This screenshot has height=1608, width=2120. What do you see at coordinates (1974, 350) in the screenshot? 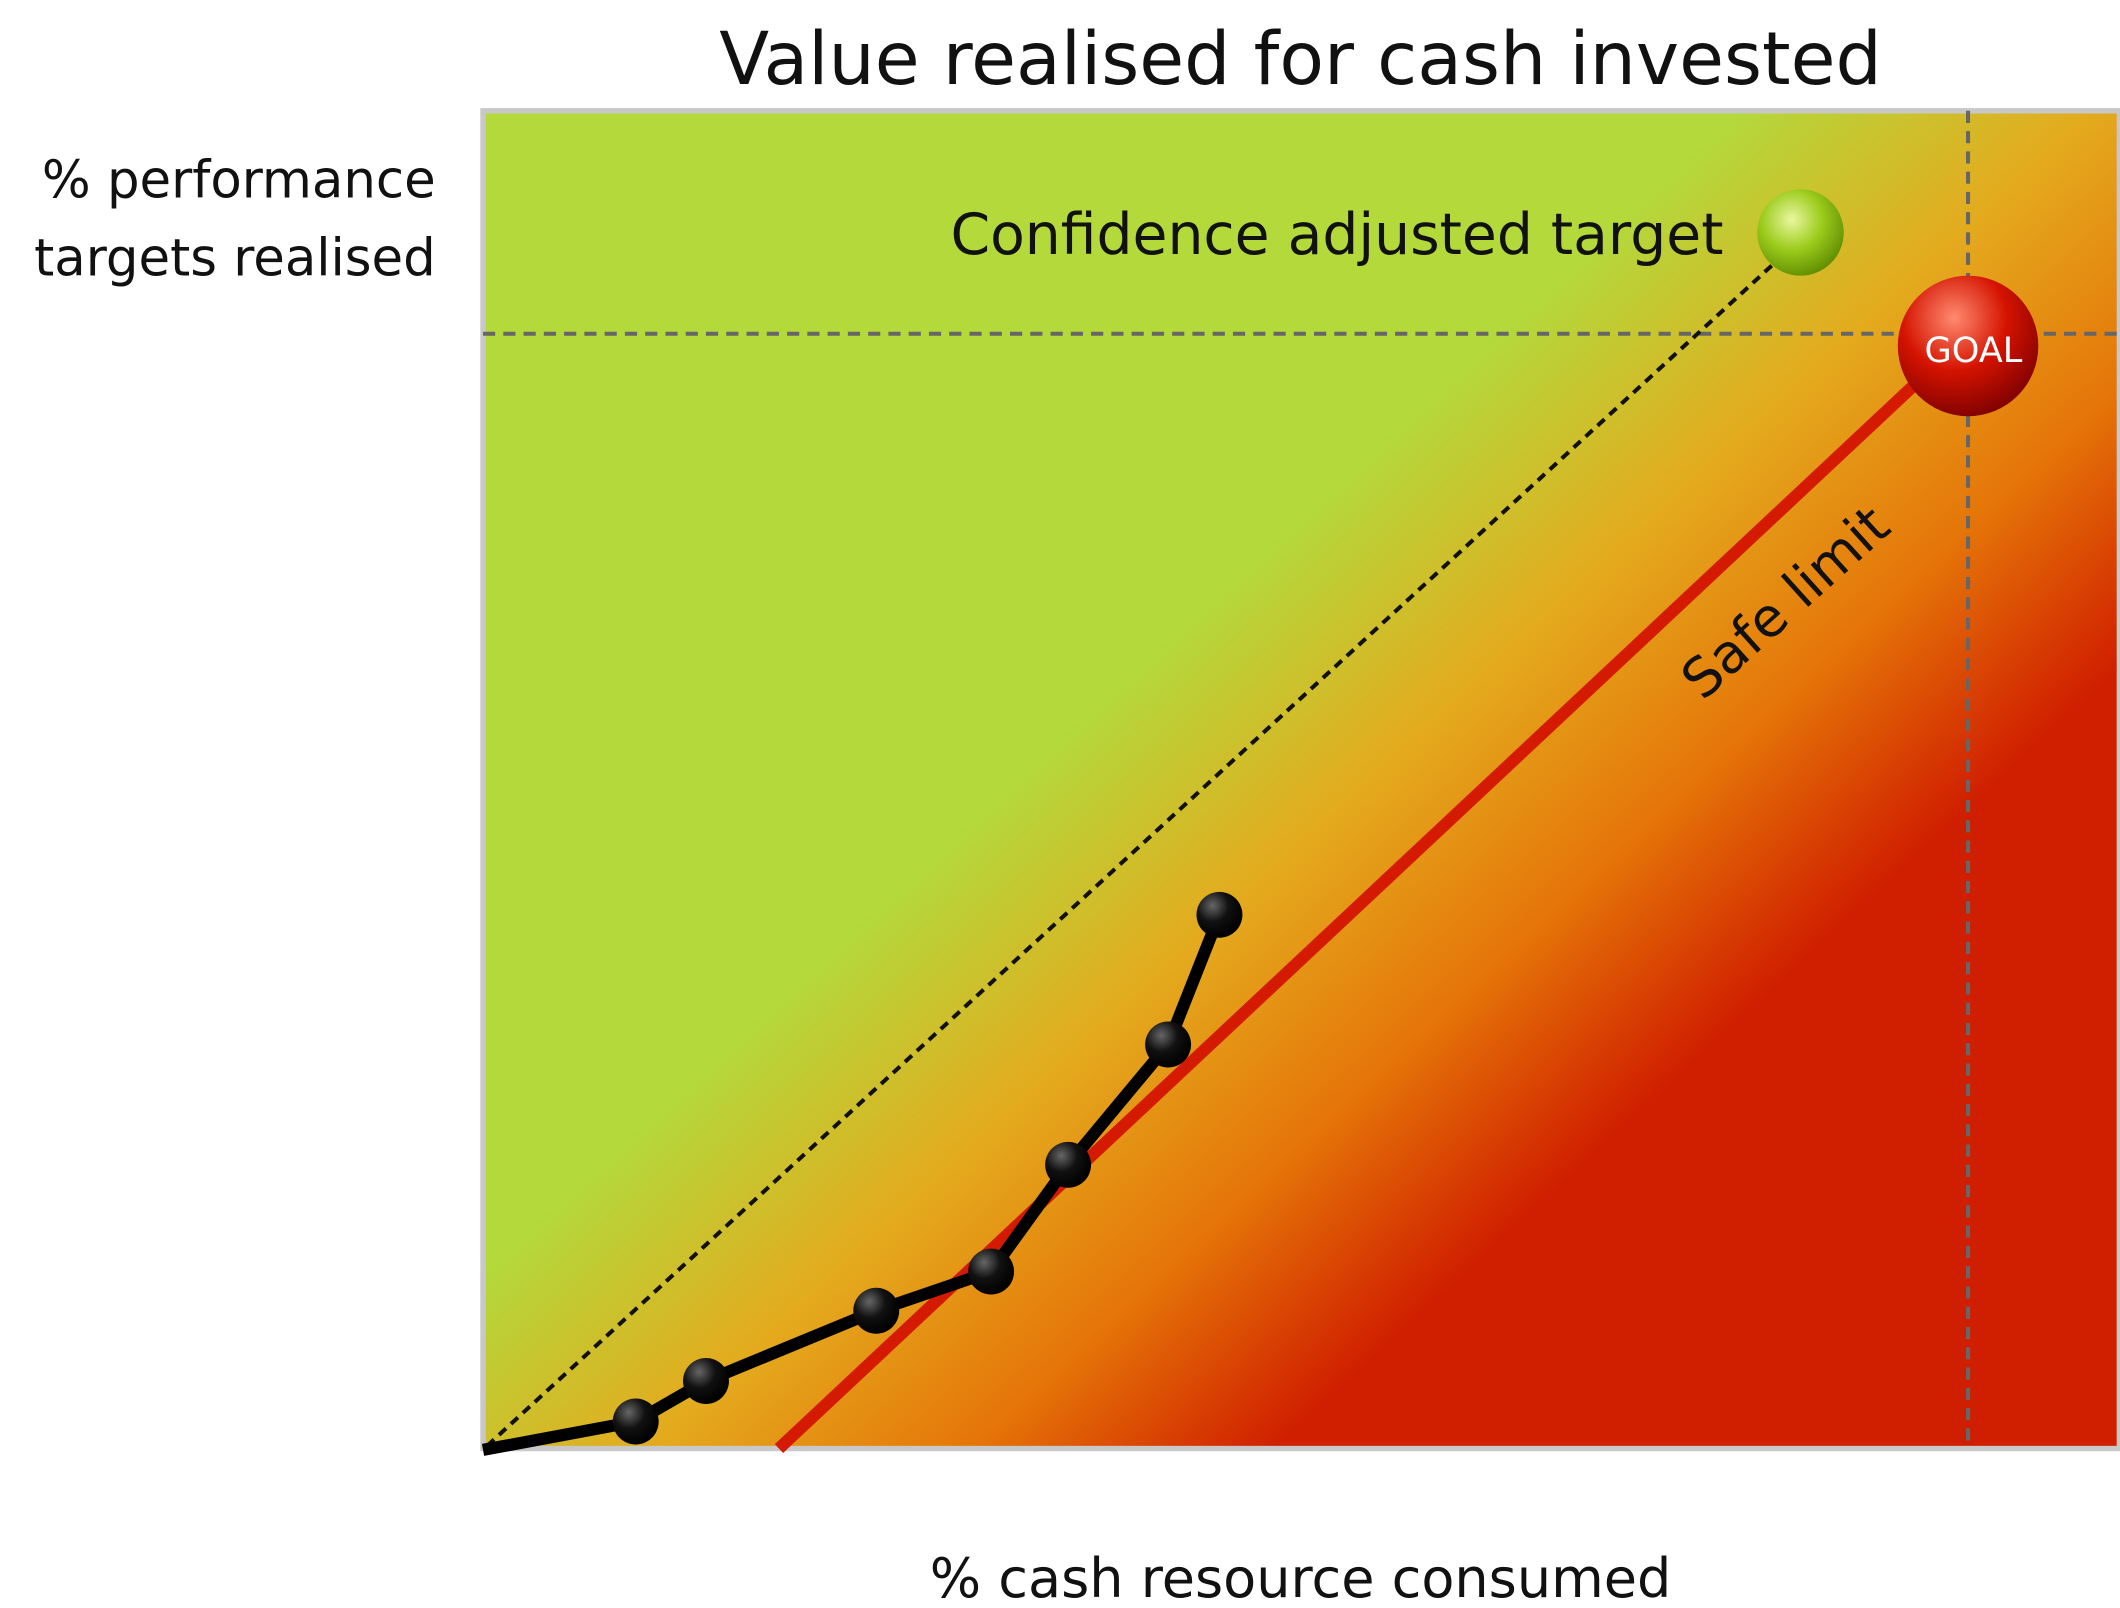
I see `goal-label: GOAL` at bounding box center [1974, 350].